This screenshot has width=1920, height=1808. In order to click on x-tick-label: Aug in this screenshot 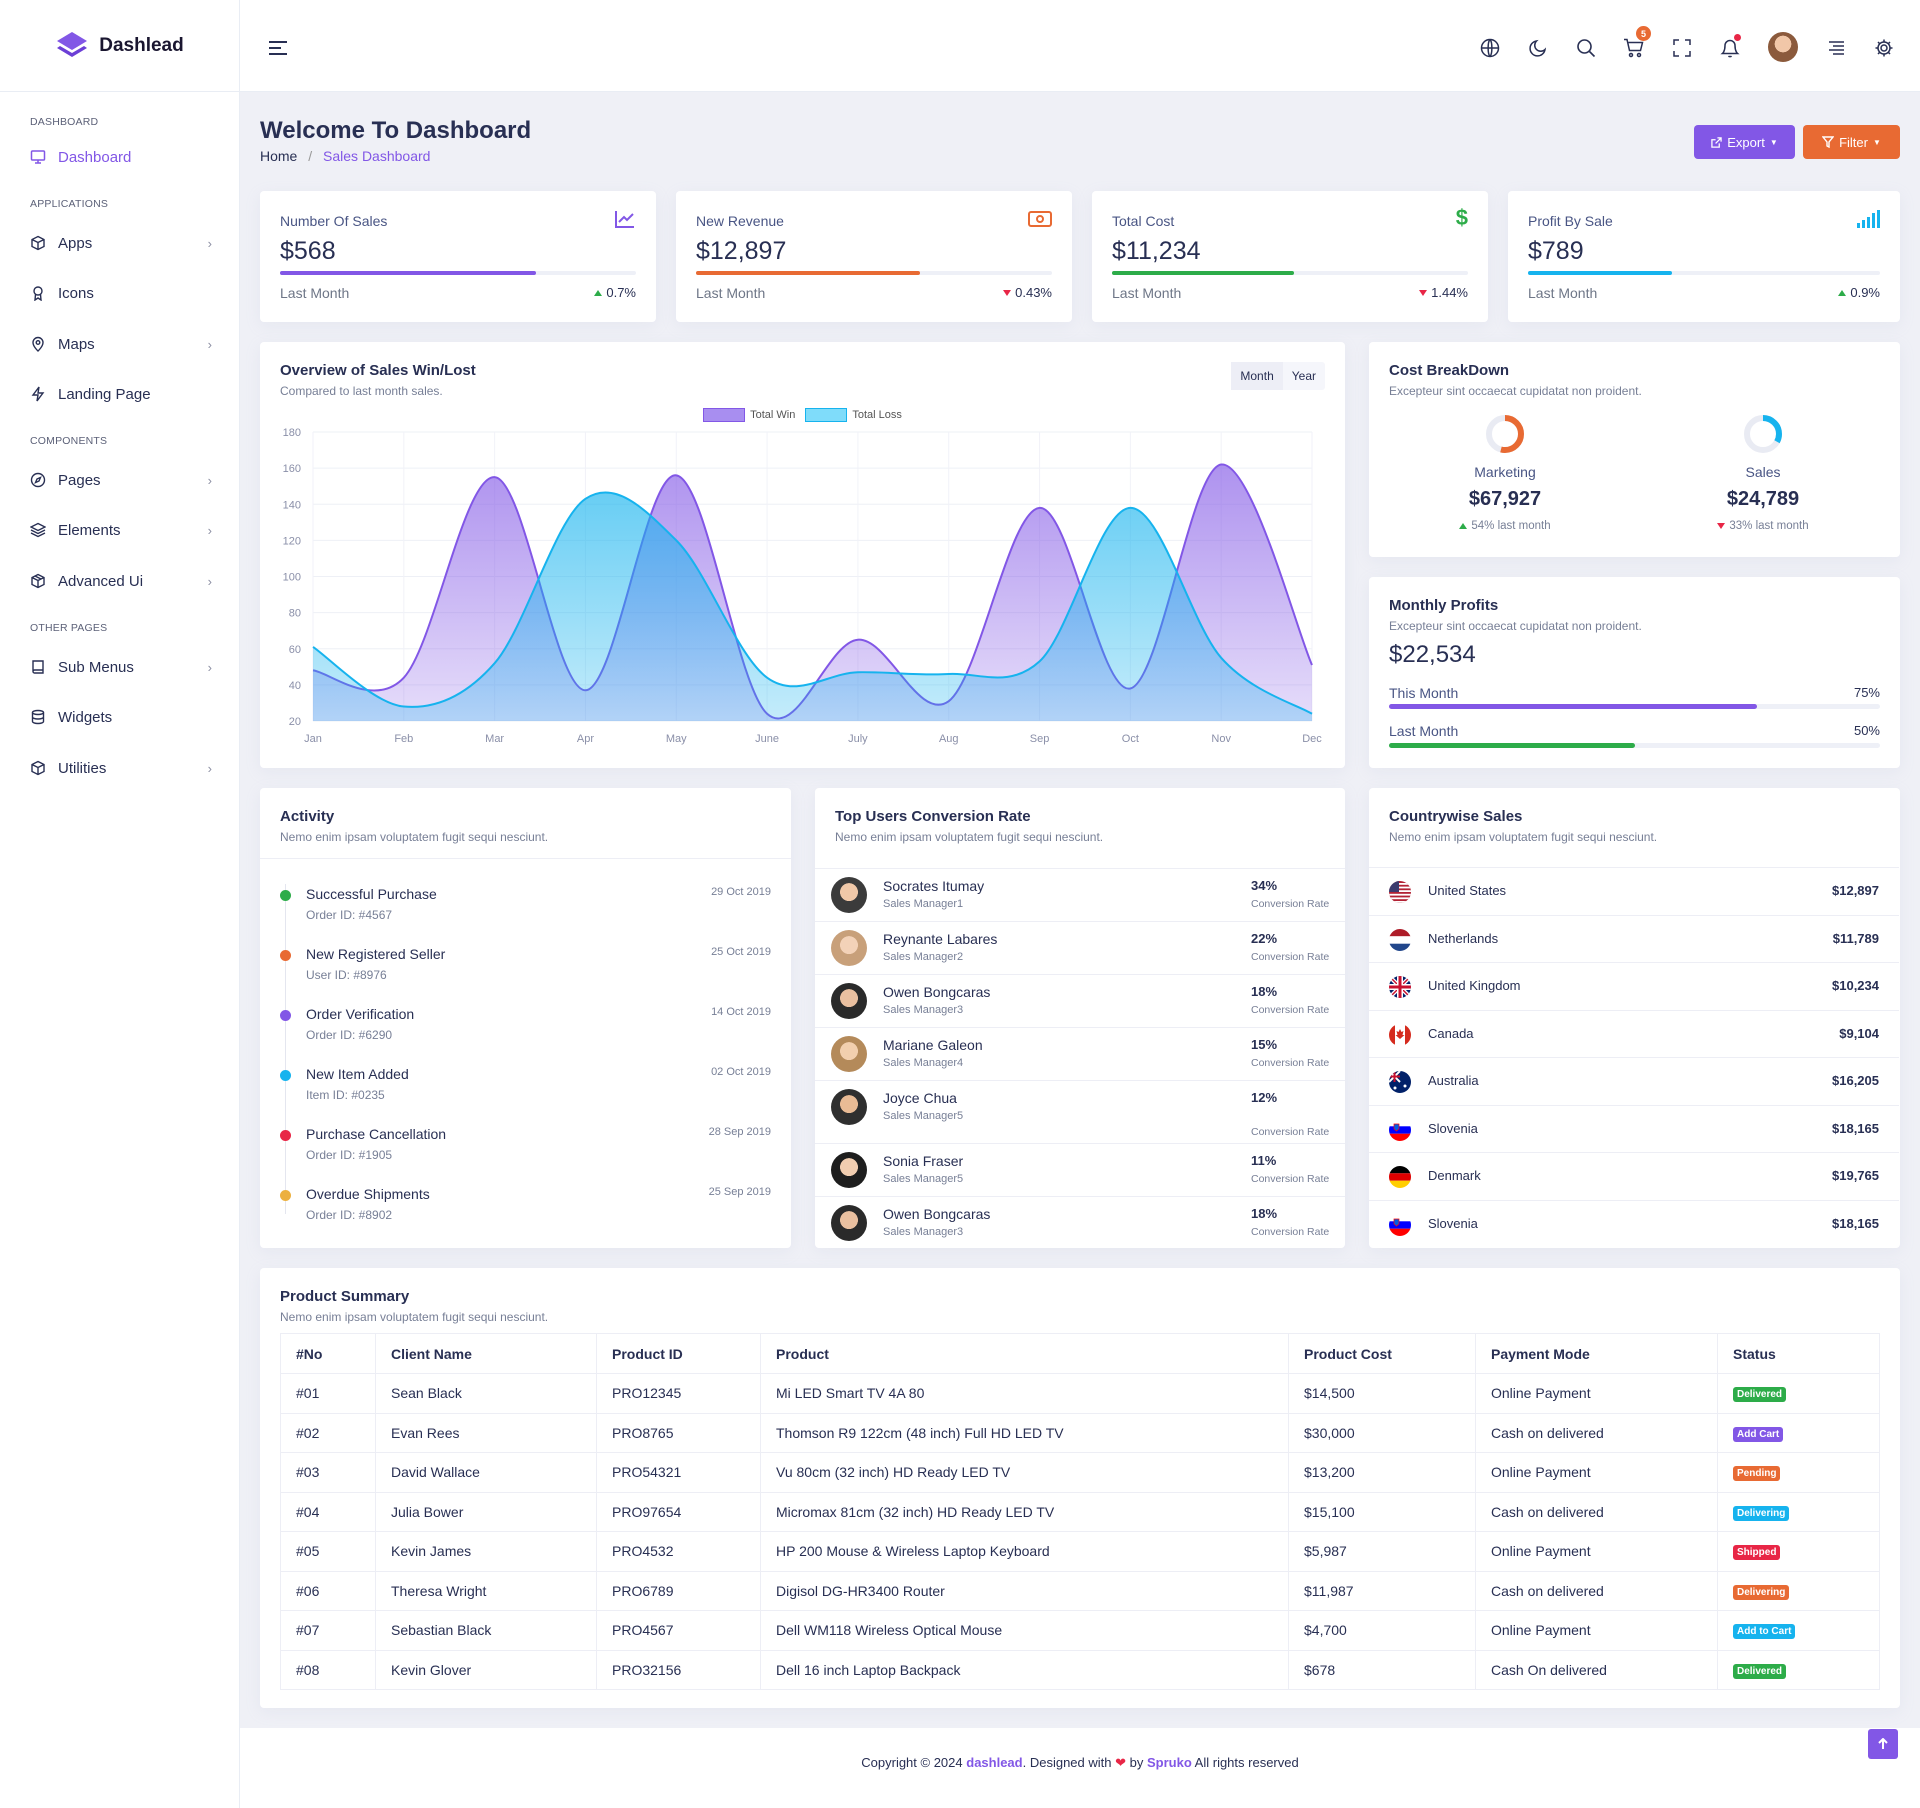, I will do `click(949, 739)`.